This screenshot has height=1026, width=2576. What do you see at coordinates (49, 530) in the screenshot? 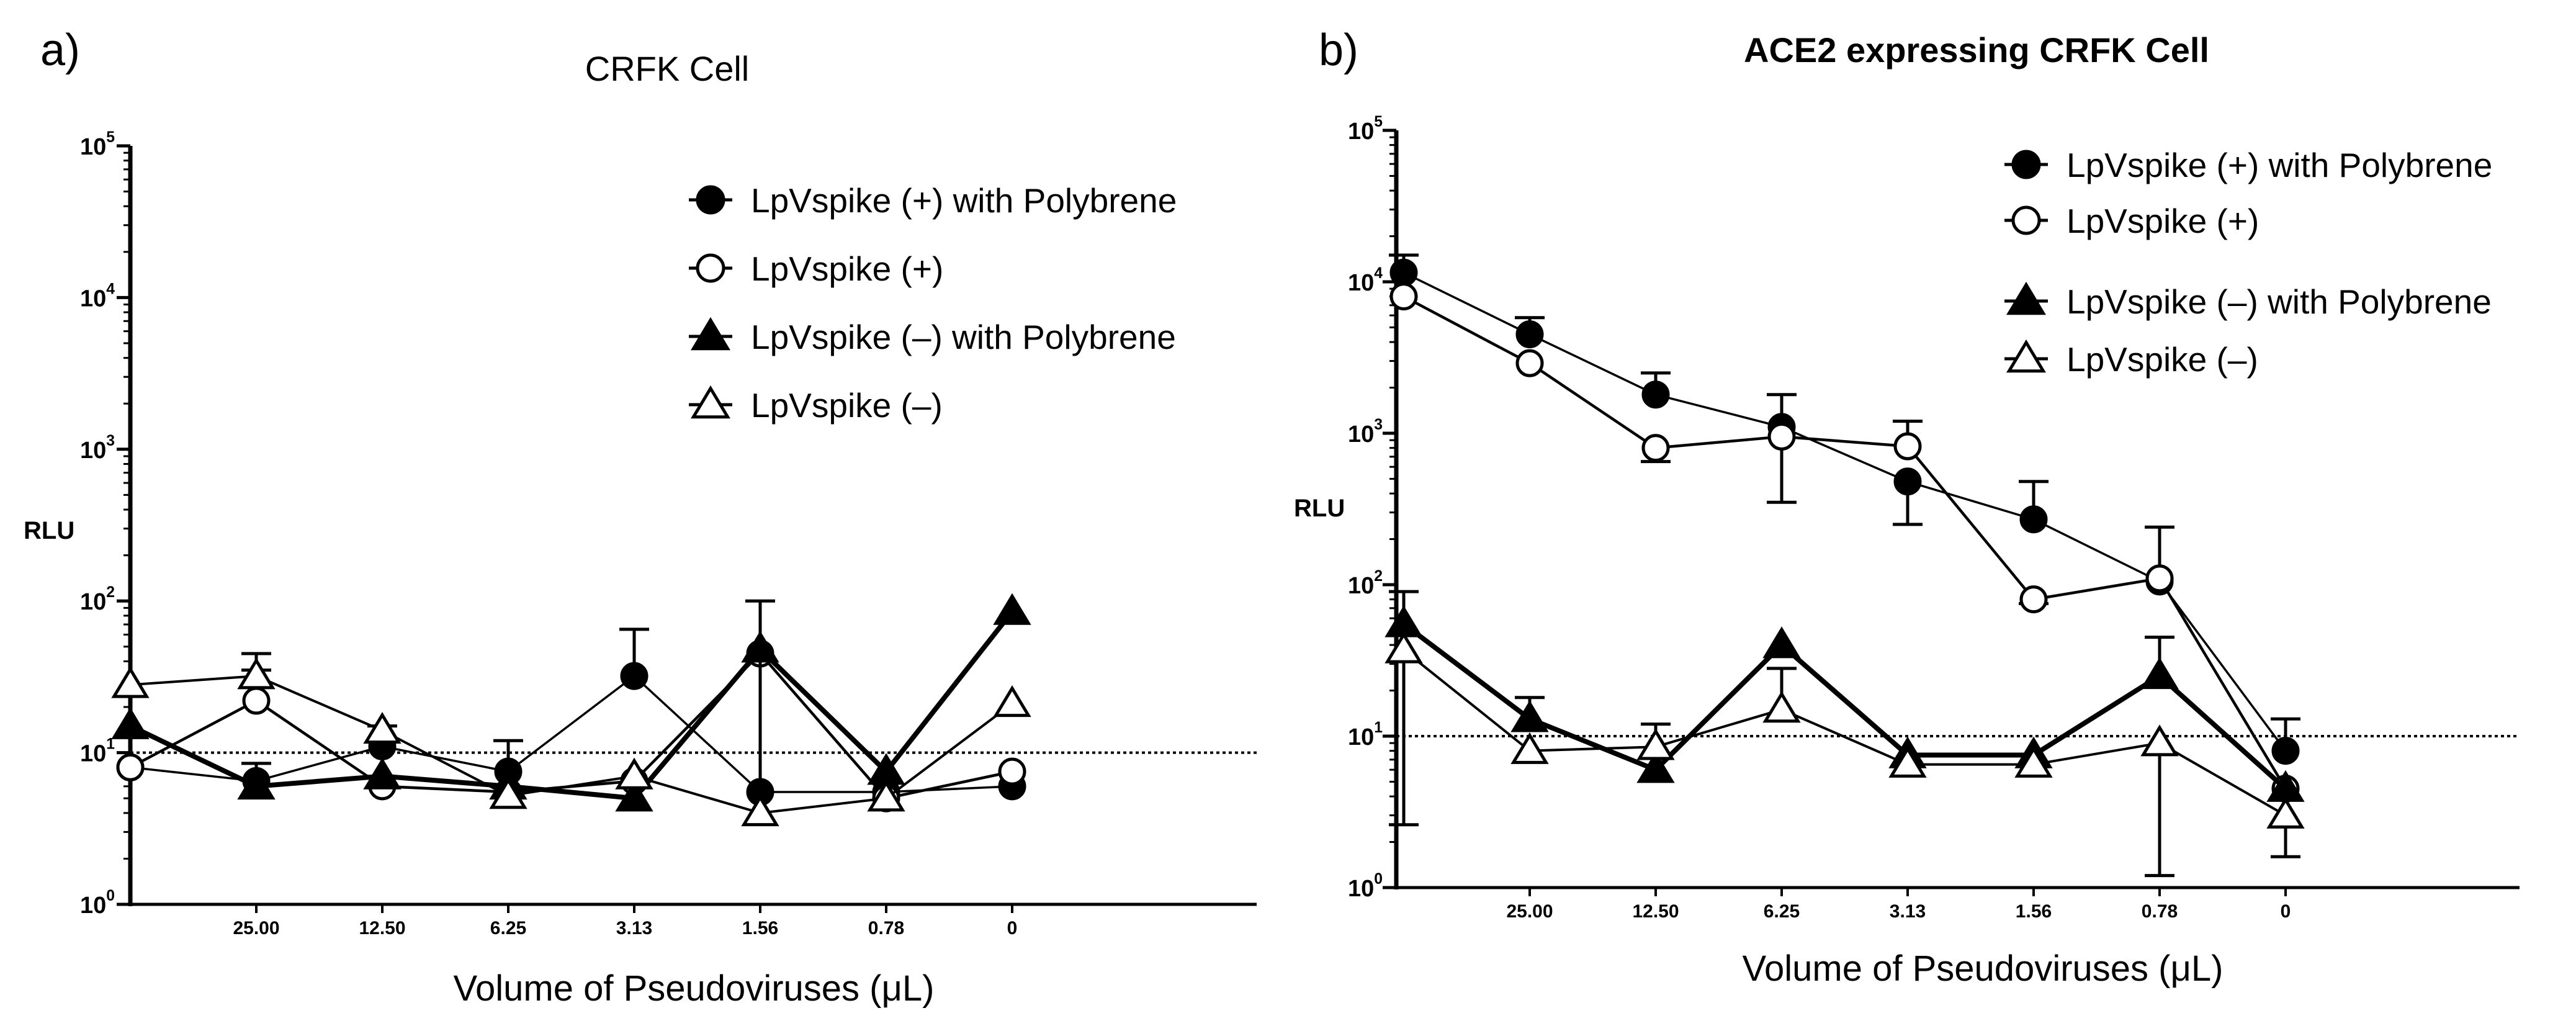
I see `y-axis-label: RLU` at bounding box center [49, 530].